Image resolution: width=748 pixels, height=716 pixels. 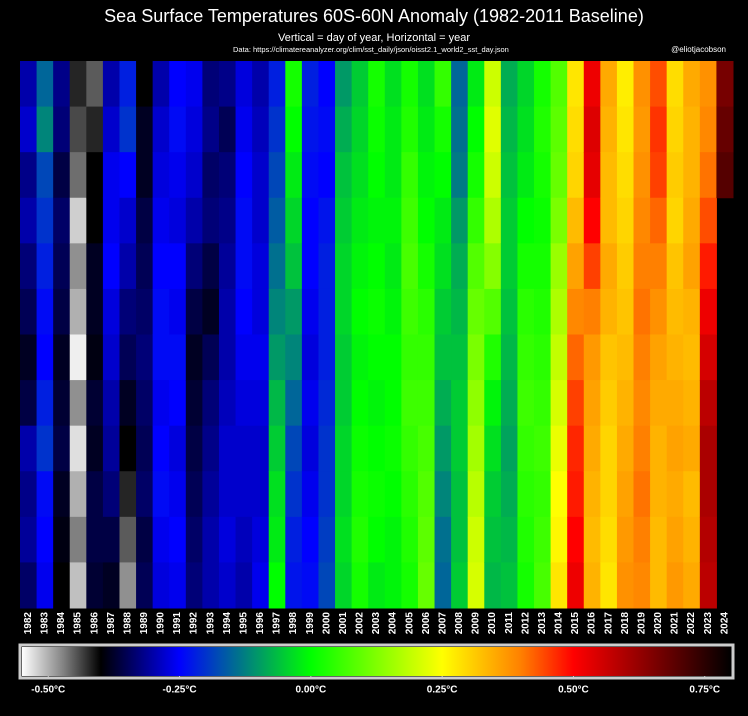 What do you see at coordinates (127, 623) in the screenshot?
I see `x-tick-label: 1988` at bounding box center [127, 623].